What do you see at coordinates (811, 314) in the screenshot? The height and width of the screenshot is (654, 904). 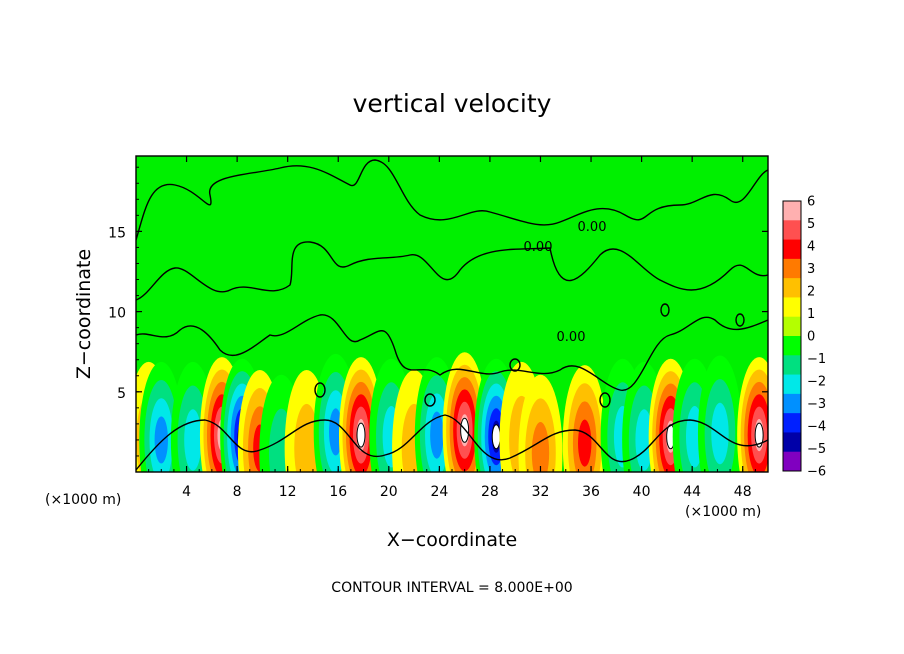 I see `colorbar-label-5: 1` at bounding box center [811, 314].